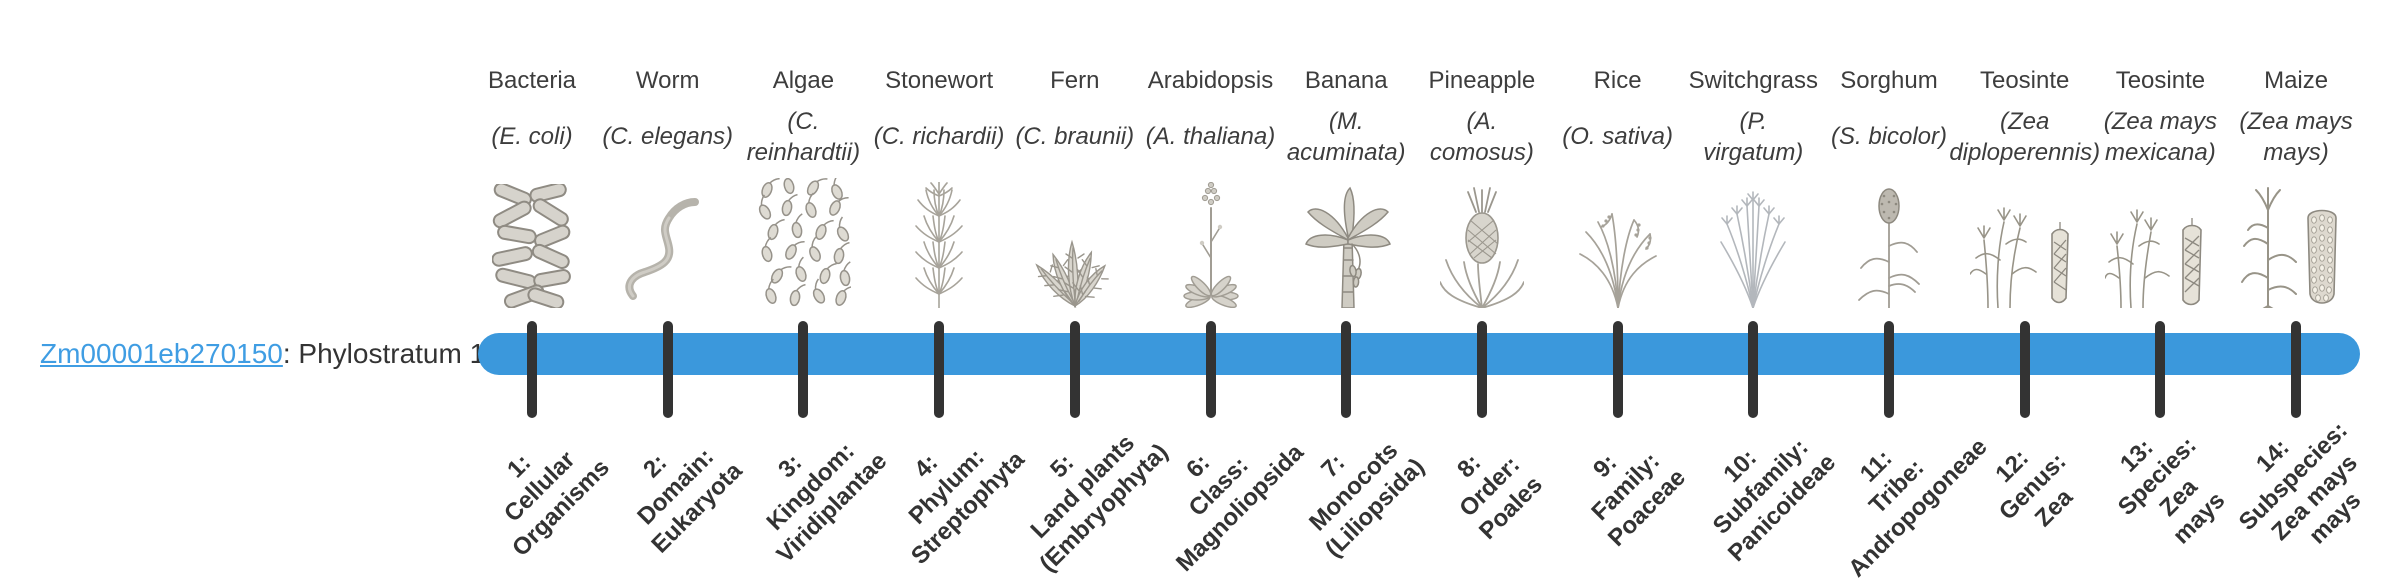  I want to click on stratum-column: Rice (O. sativa), so click(1620, 307).